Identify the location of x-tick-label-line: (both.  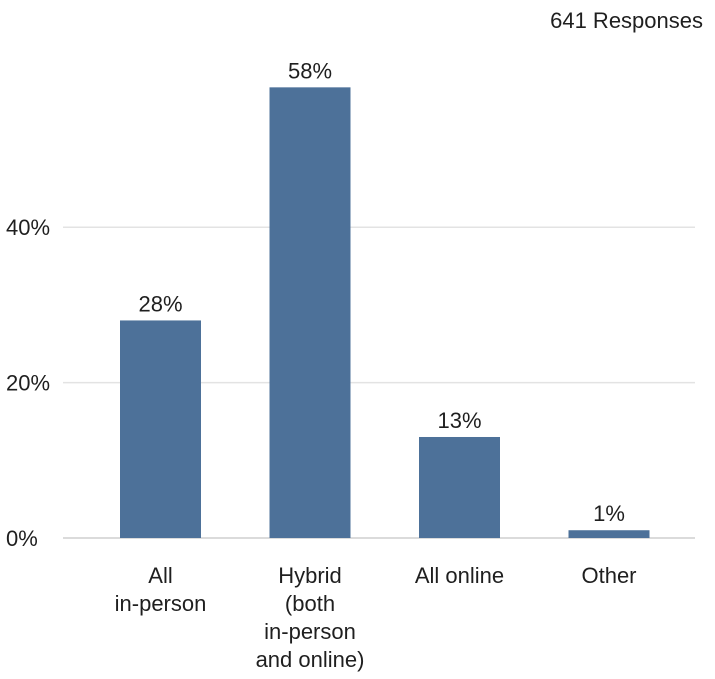
(310, 603).